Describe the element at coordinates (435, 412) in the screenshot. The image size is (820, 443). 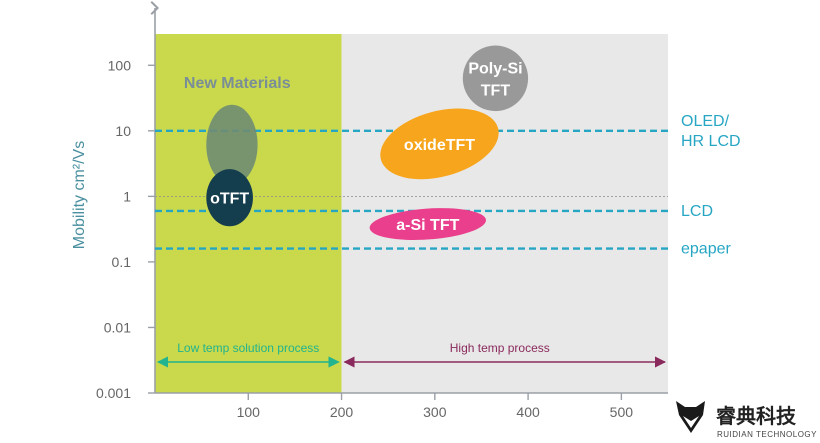
I see `x-tick-label: 300` at that location.